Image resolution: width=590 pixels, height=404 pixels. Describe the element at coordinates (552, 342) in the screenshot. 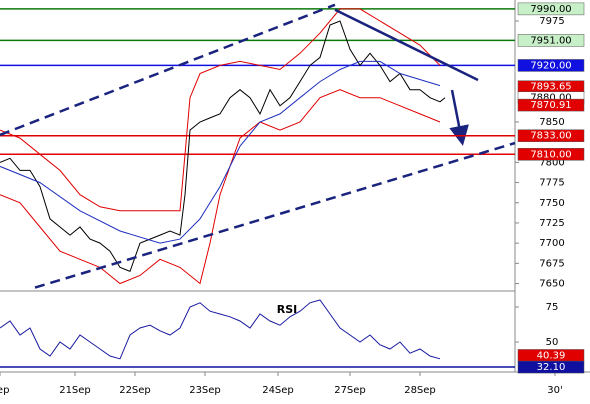

I see `rsi-tick-label: 50` at that location.